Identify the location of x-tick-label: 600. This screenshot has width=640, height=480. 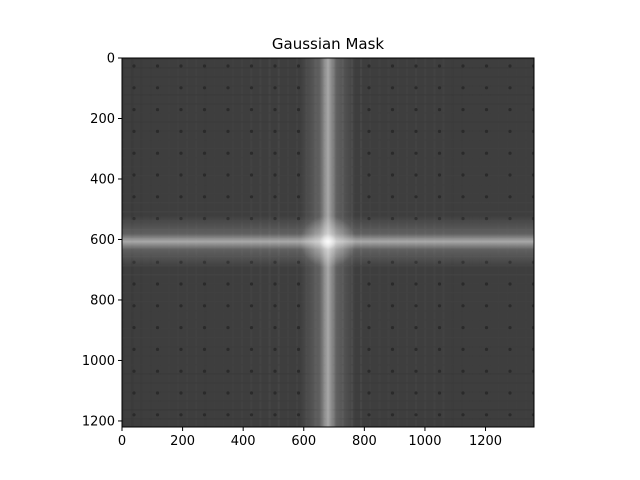
(303, 441).